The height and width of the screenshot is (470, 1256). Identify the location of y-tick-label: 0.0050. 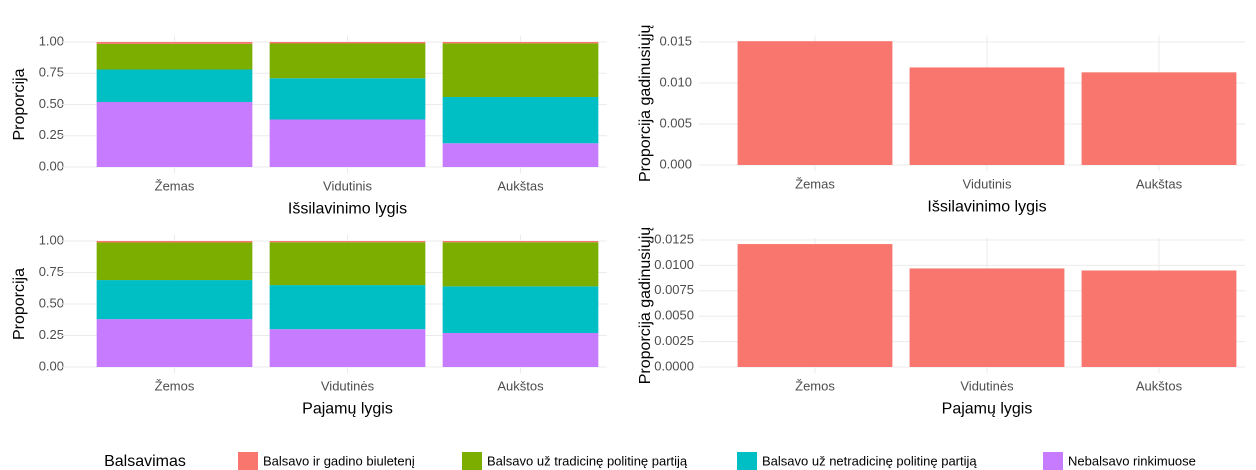
(674, 315).